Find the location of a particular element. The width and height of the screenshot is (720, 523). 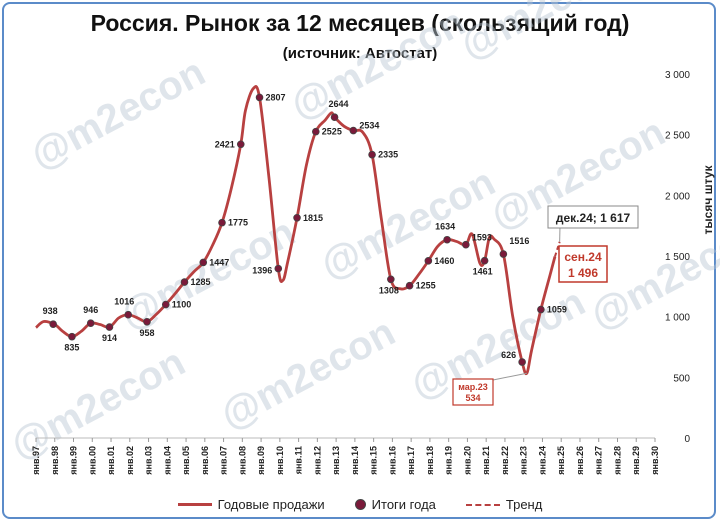

annual-total-label: 1593 is located at coordinates (482, 238).